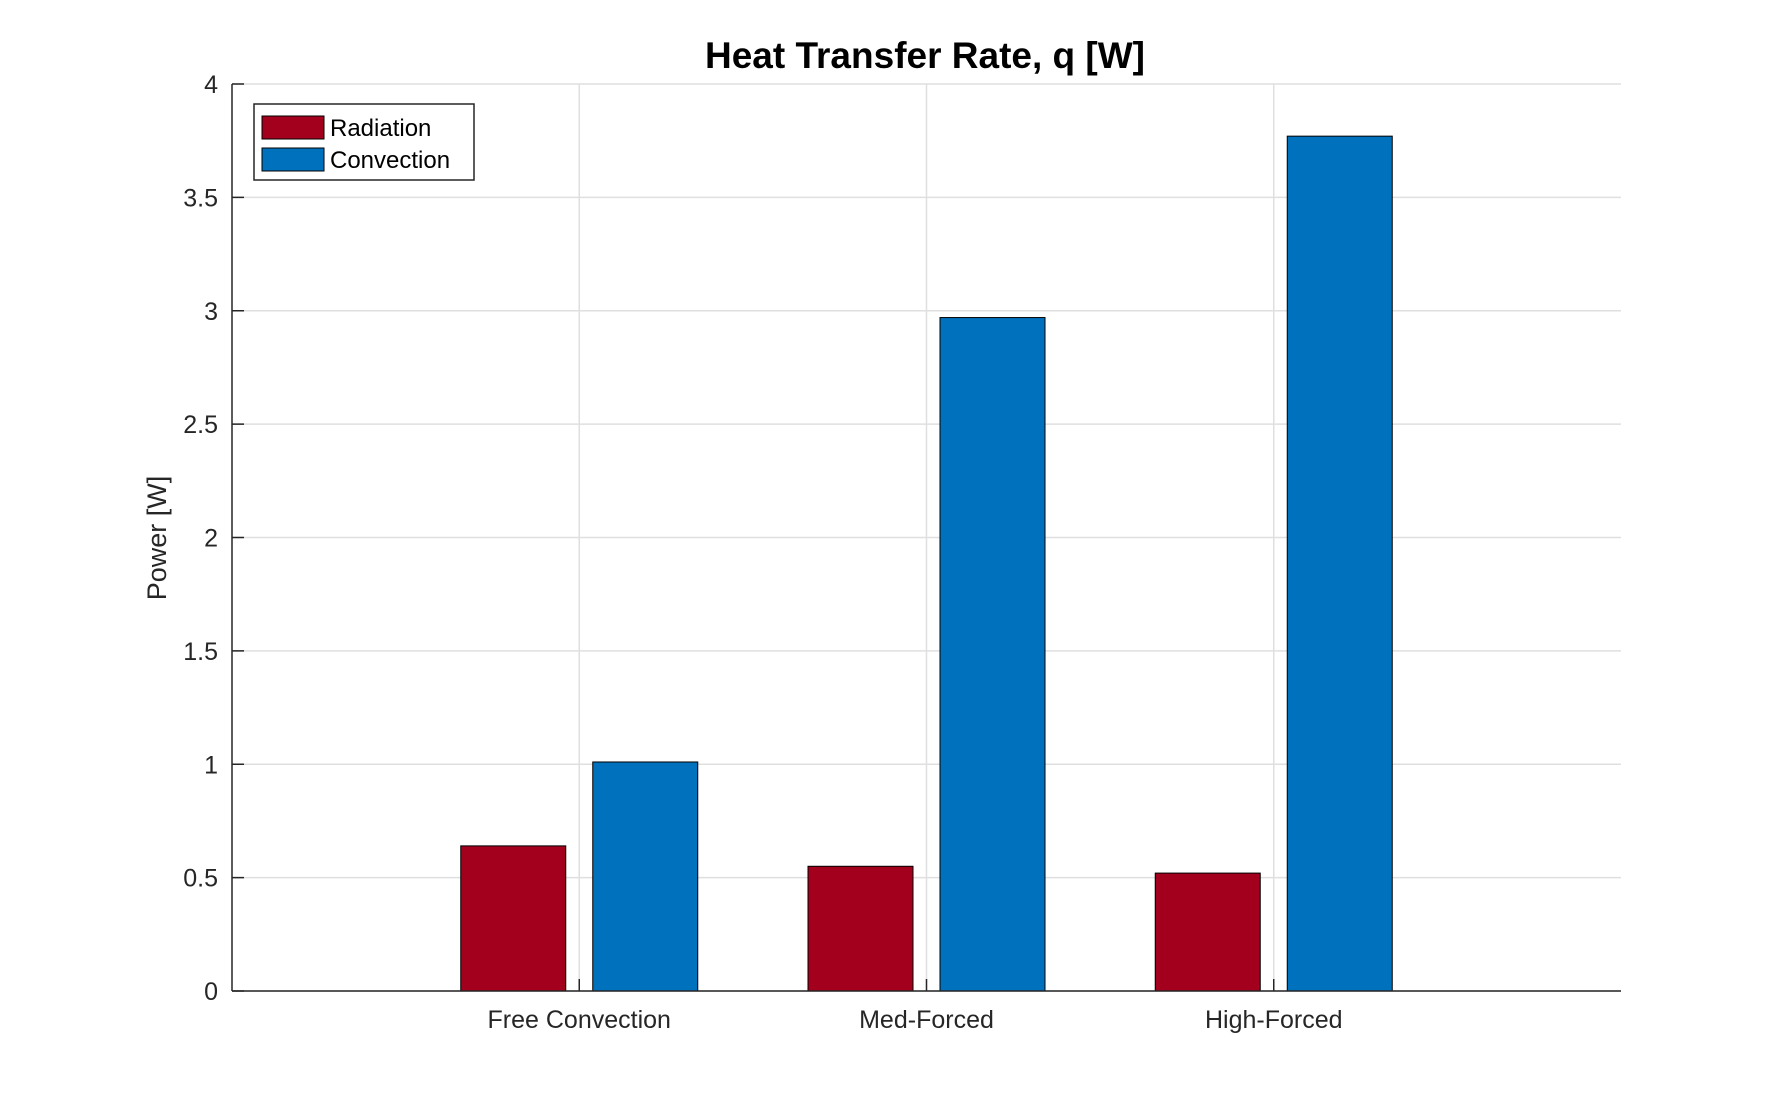 Image resolution: width=1771 pixels, height=1104 pixels. What do you see at coordinates (380, 128) in the screenshot?
I see `legend-label-radiation: Radiation` at bounding box center [380, 128].